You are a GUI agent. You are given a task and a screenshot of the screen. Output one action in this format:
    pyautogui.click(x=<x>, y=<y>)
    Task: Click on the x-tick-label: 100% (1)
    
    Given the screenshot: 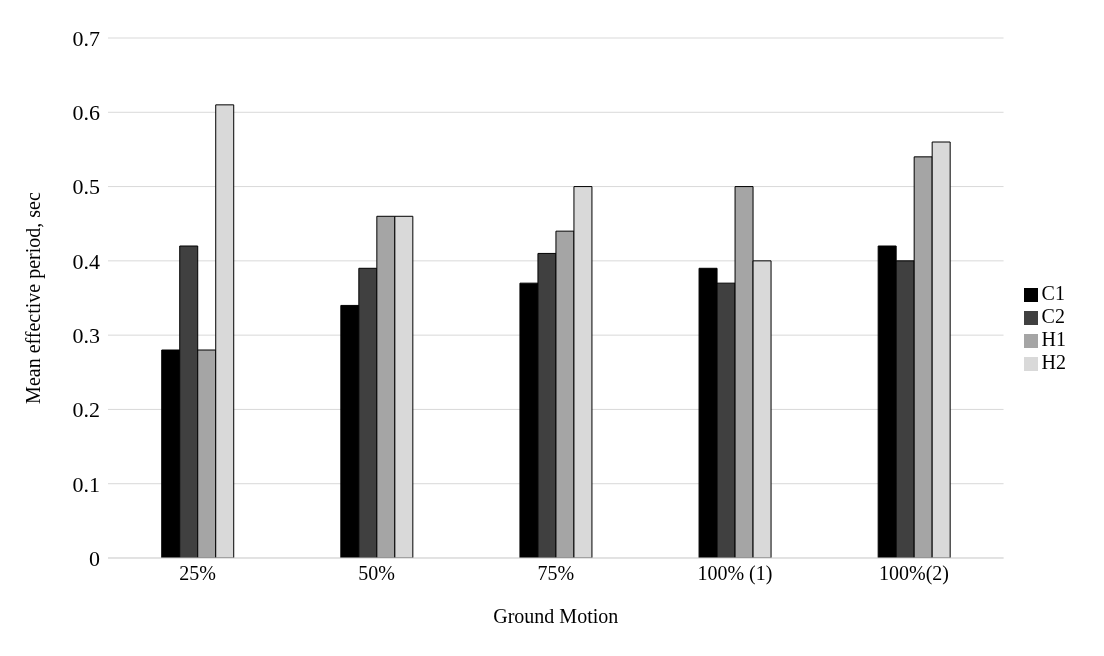 What is the action you would take?
    pyautogui.click(x=735, y=574)
    